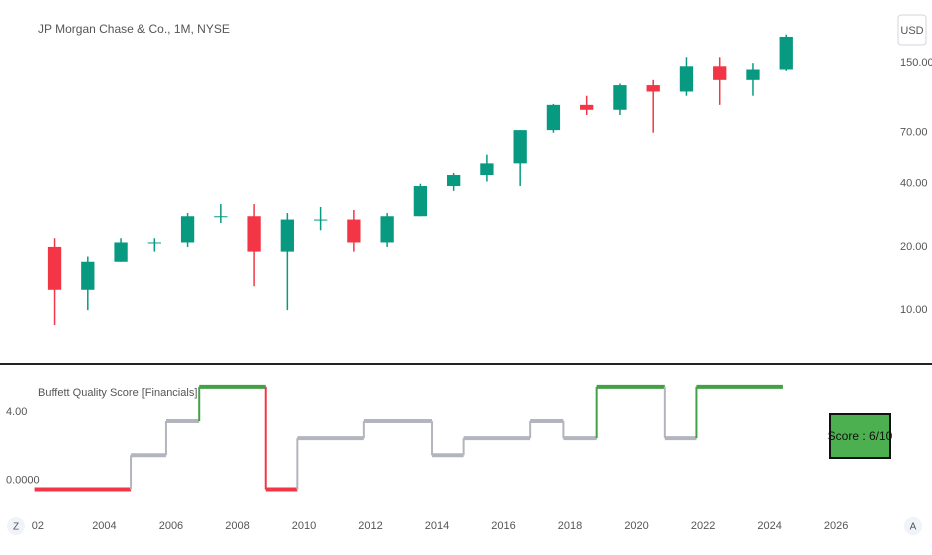 The height and width of the screenshot is (555, 932). Describe the element at coordinates (38, 526) in the screenshot. I see `x-tick-label: 02` at that location.